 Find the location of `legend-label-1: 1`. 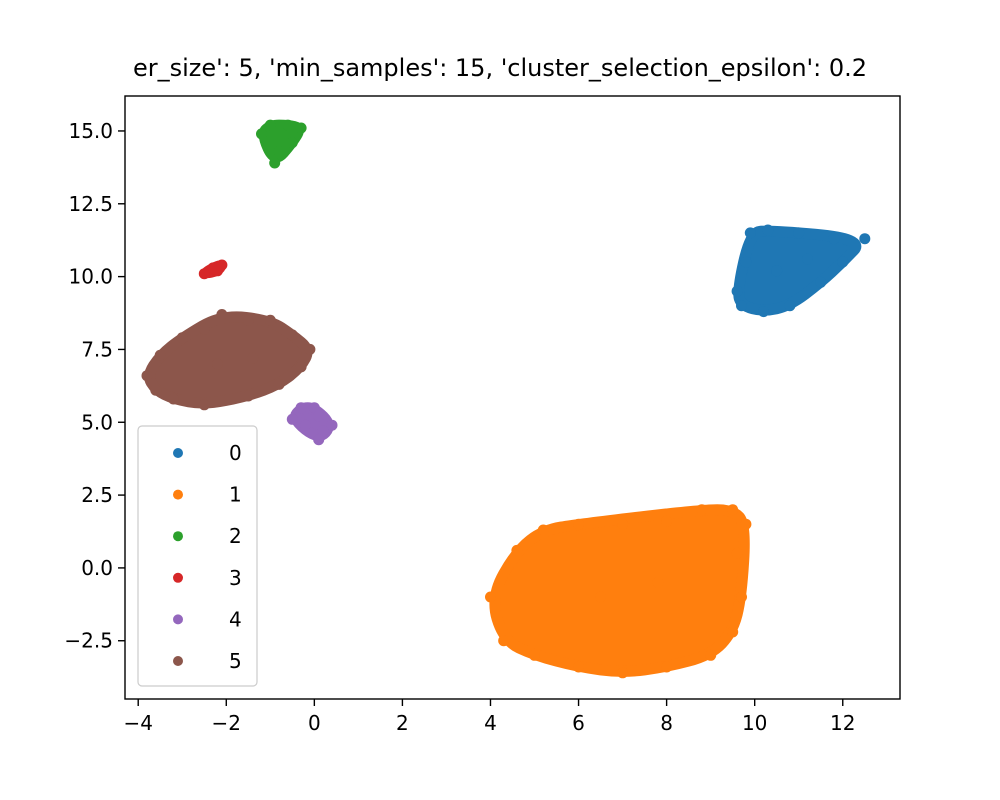

legend-label-1: 1 is located at coordinates (235, 495).